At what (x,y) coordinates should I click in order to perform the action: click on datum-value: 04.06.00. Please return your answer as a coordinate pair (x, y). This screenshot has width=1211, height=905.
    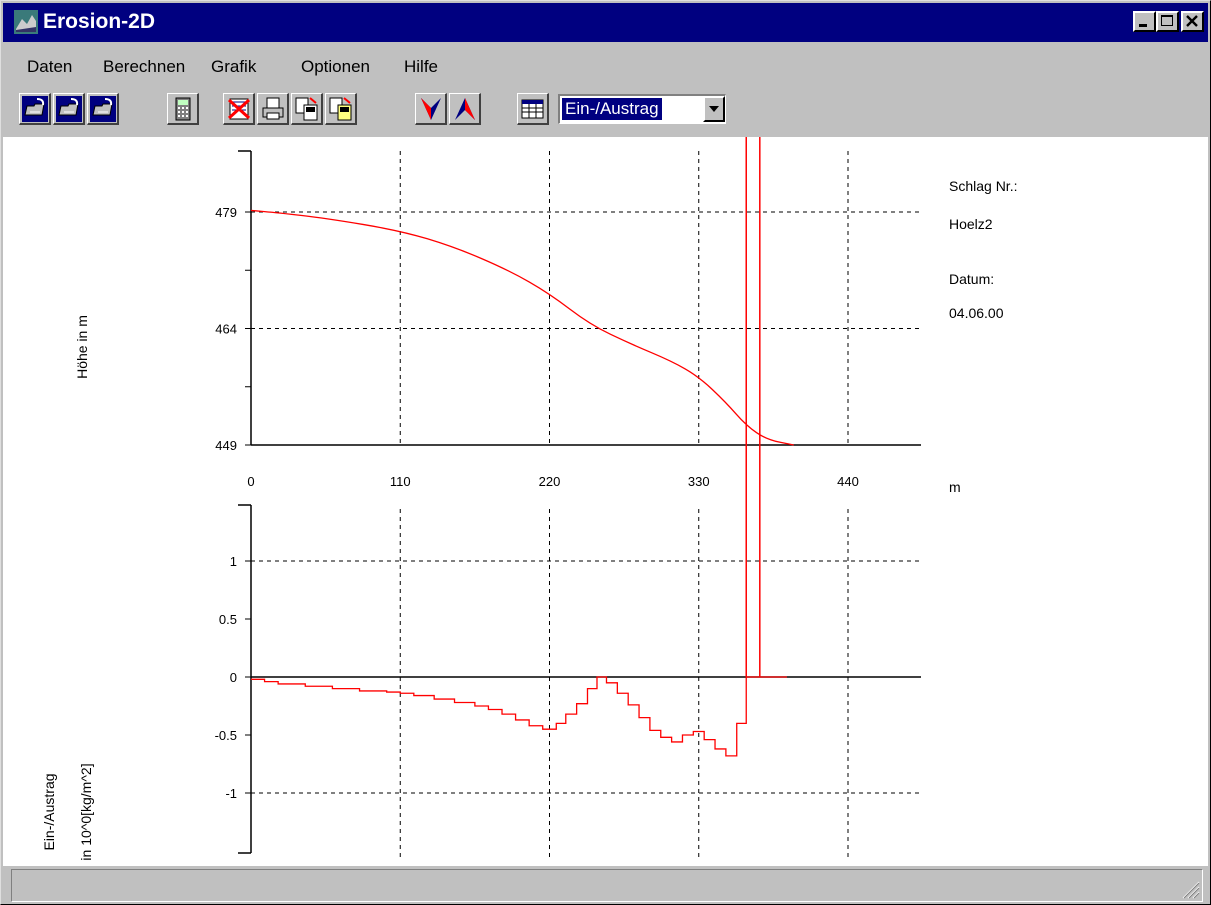
    Looking at the image, I should click on (976, 313).